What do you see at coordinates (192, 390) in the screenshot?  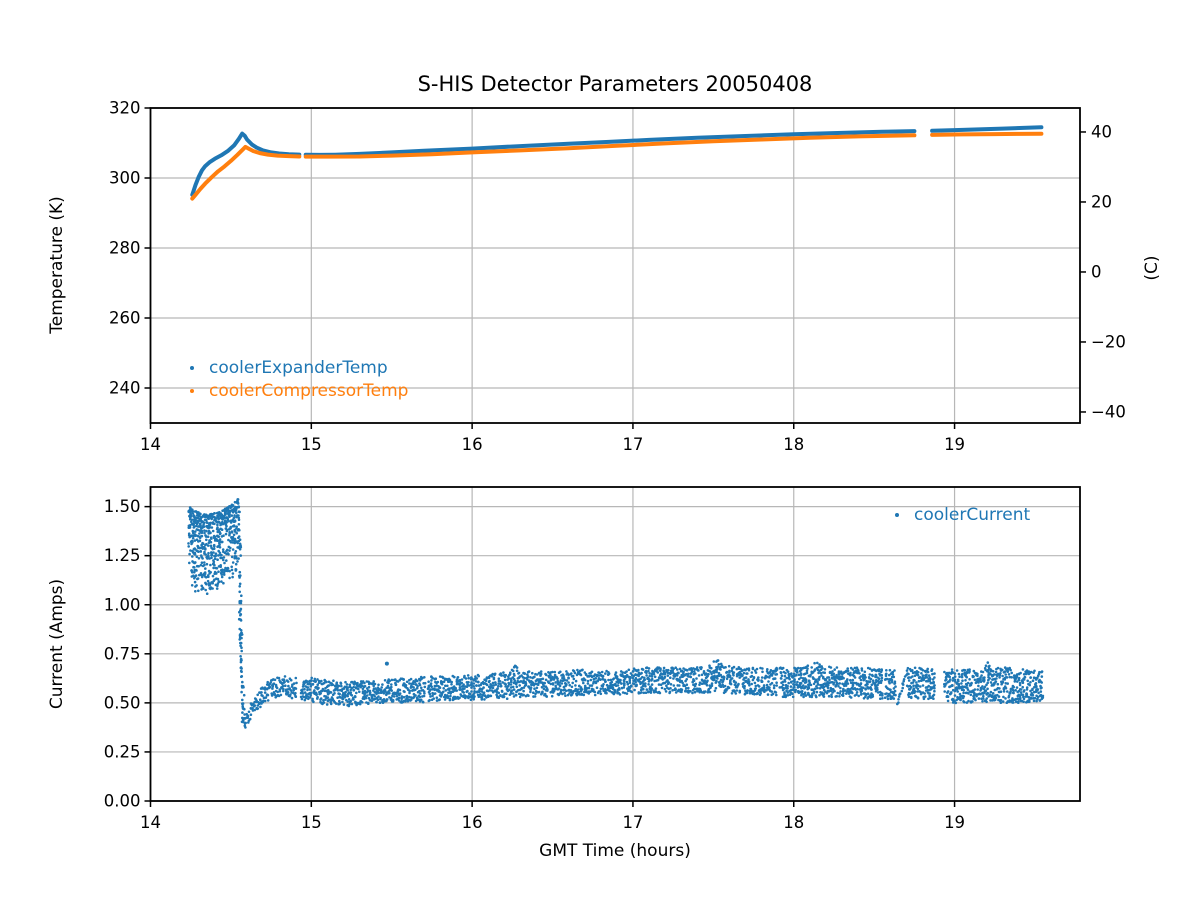 I see `compressor-marker-icon` at bounding box center [192, 390].